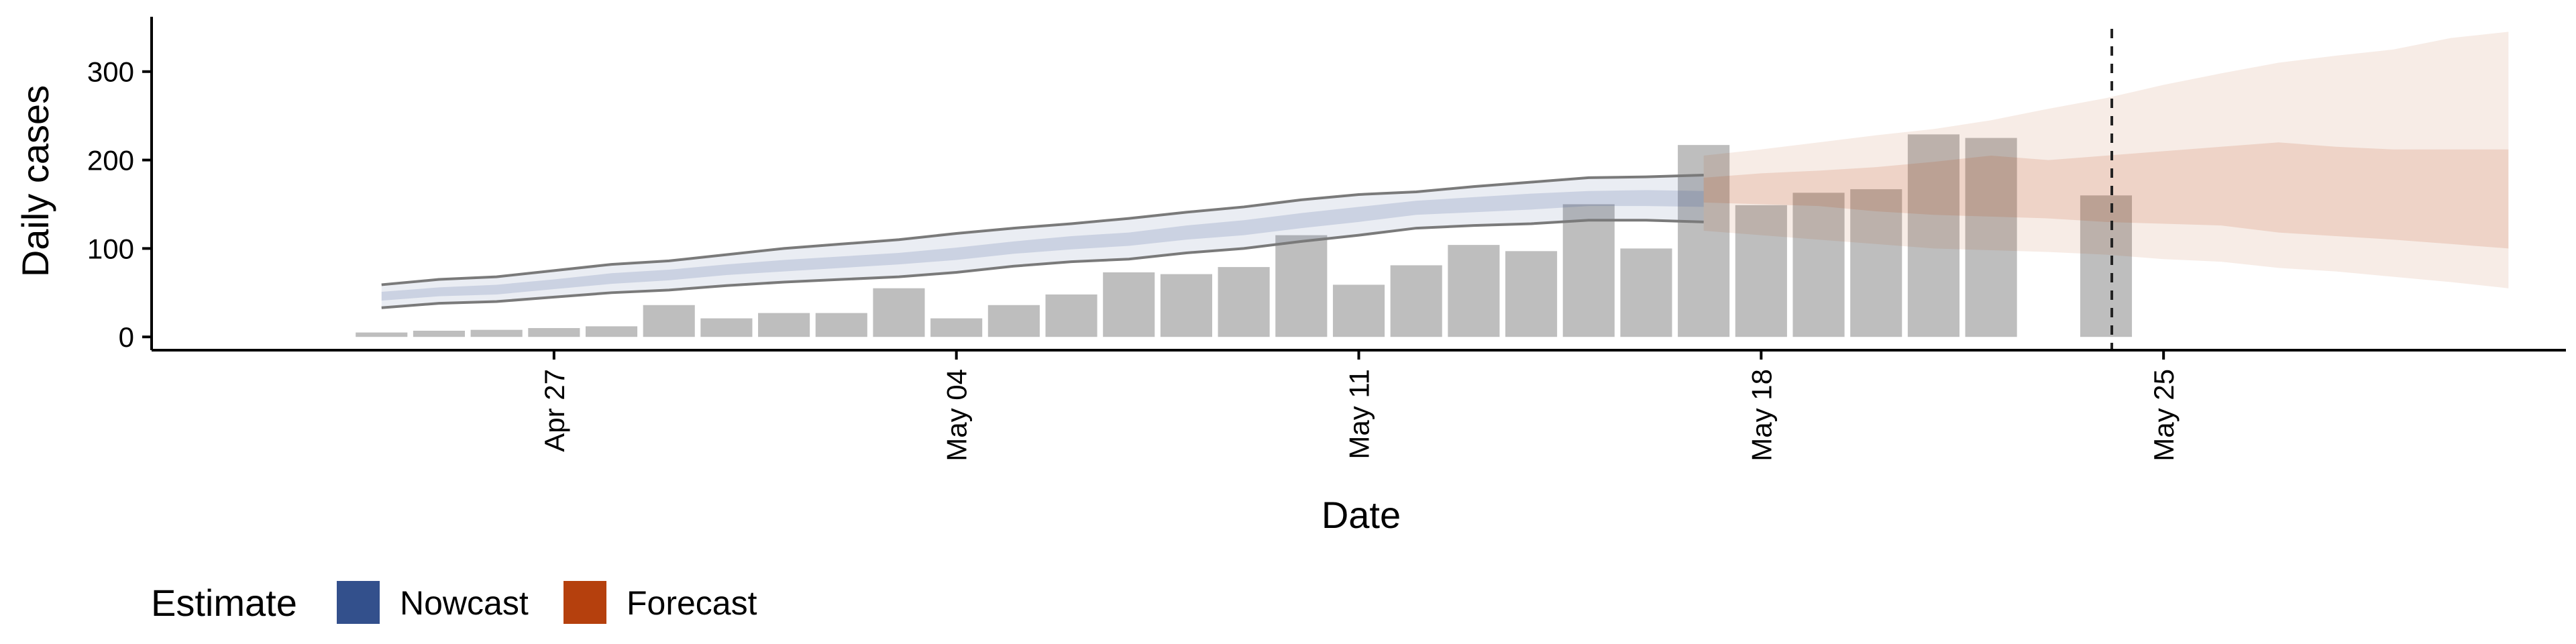 This screenshot has height=644, width=2576. What do you see at coordinates (692, 603) in the screenshot?
I see `legend-label-forecast: Forecast` at bounding box center [692, 603].